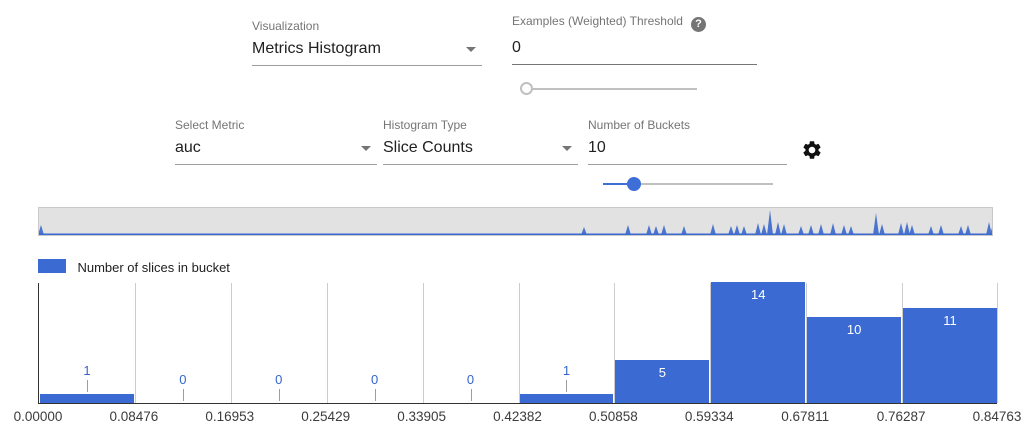  Describe the element at coordinates (812, 150) in the screenshot. I see `settings-gear-icon` at that location.